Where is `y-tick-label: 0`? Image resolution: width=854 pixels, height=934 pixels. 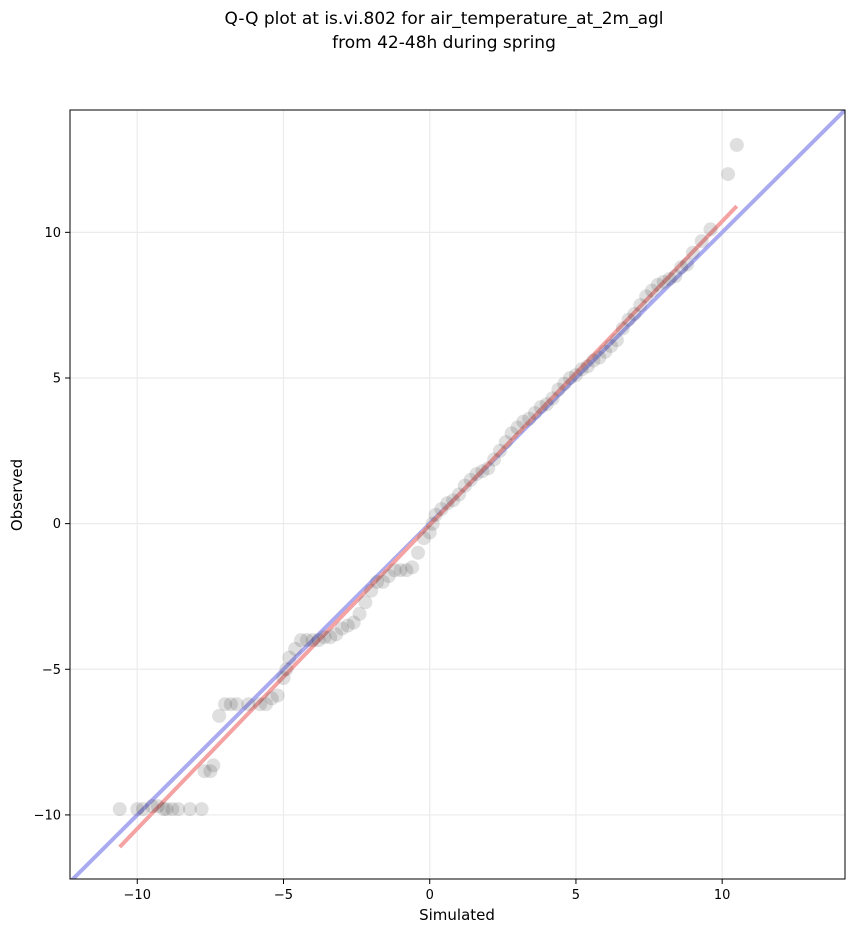 y-tick-label: 0 is located at coordinates (57, 524).